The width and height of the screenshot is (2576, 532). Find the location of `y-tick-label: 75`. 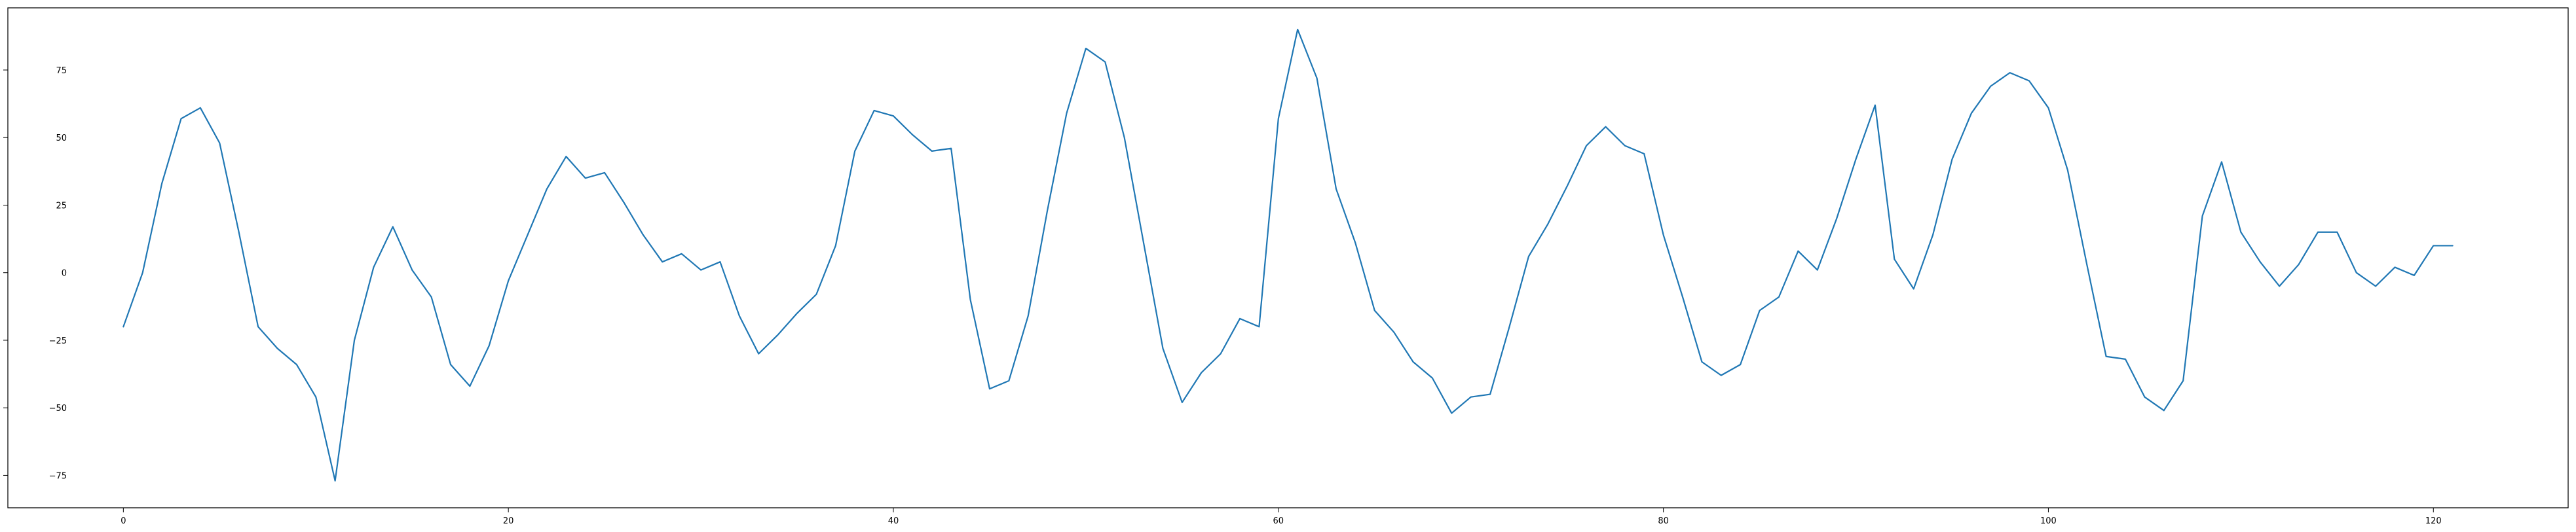

y-tick-label: 75 is located at coordinates (61, 71).